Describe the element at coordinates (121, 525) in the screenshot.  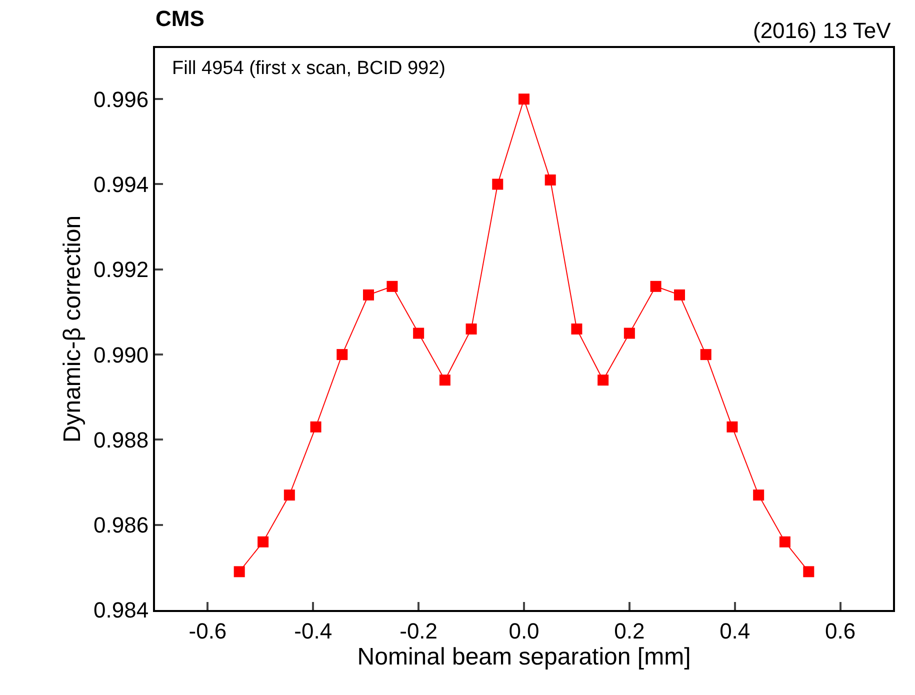
I see `y-tick-label: 0.986` at that location.